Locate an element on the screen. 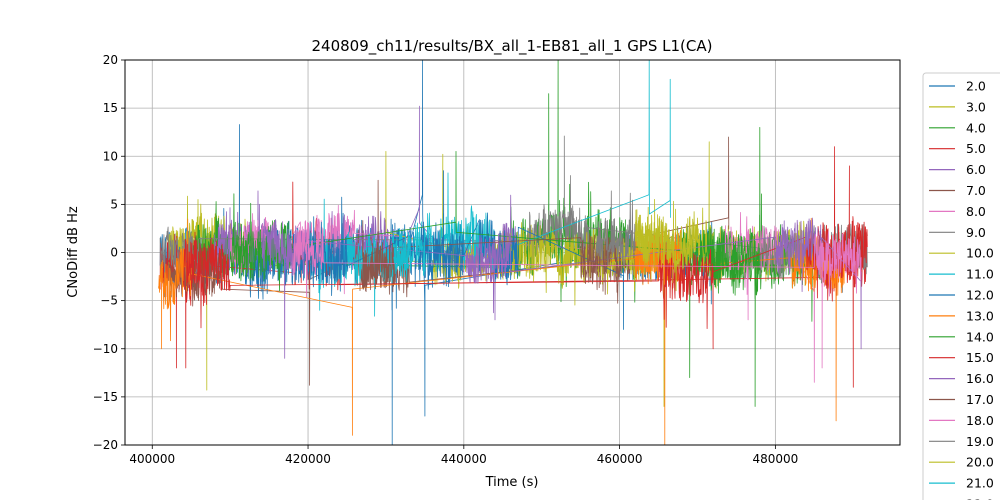  y-tick-label: 20 is located at coordinates (110, 60).